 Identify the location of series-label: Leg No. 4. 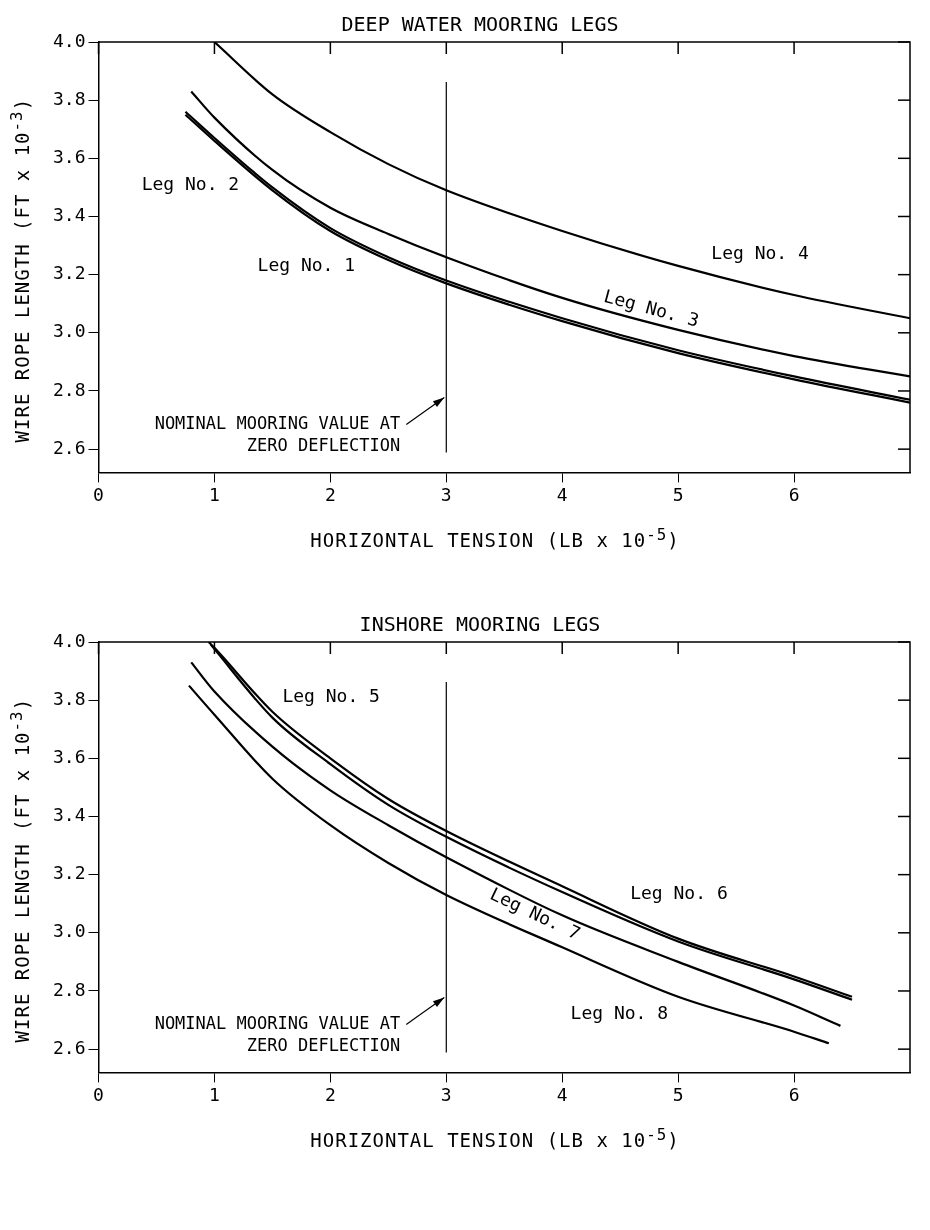
(760, 253).